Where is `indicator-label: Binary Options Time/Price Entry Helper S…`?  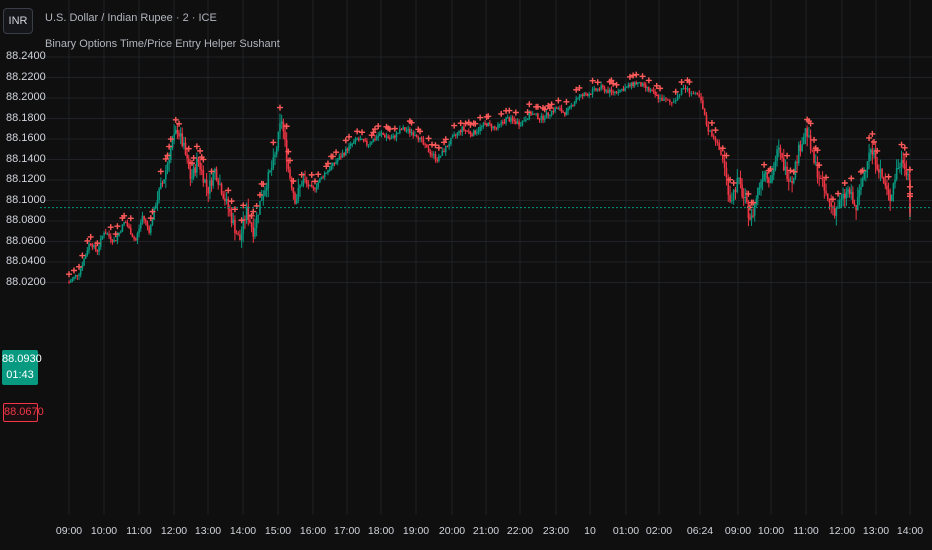
indicator-label: Binary Options Time/Price Entry Helper S… is located at coordinates (162, 44).